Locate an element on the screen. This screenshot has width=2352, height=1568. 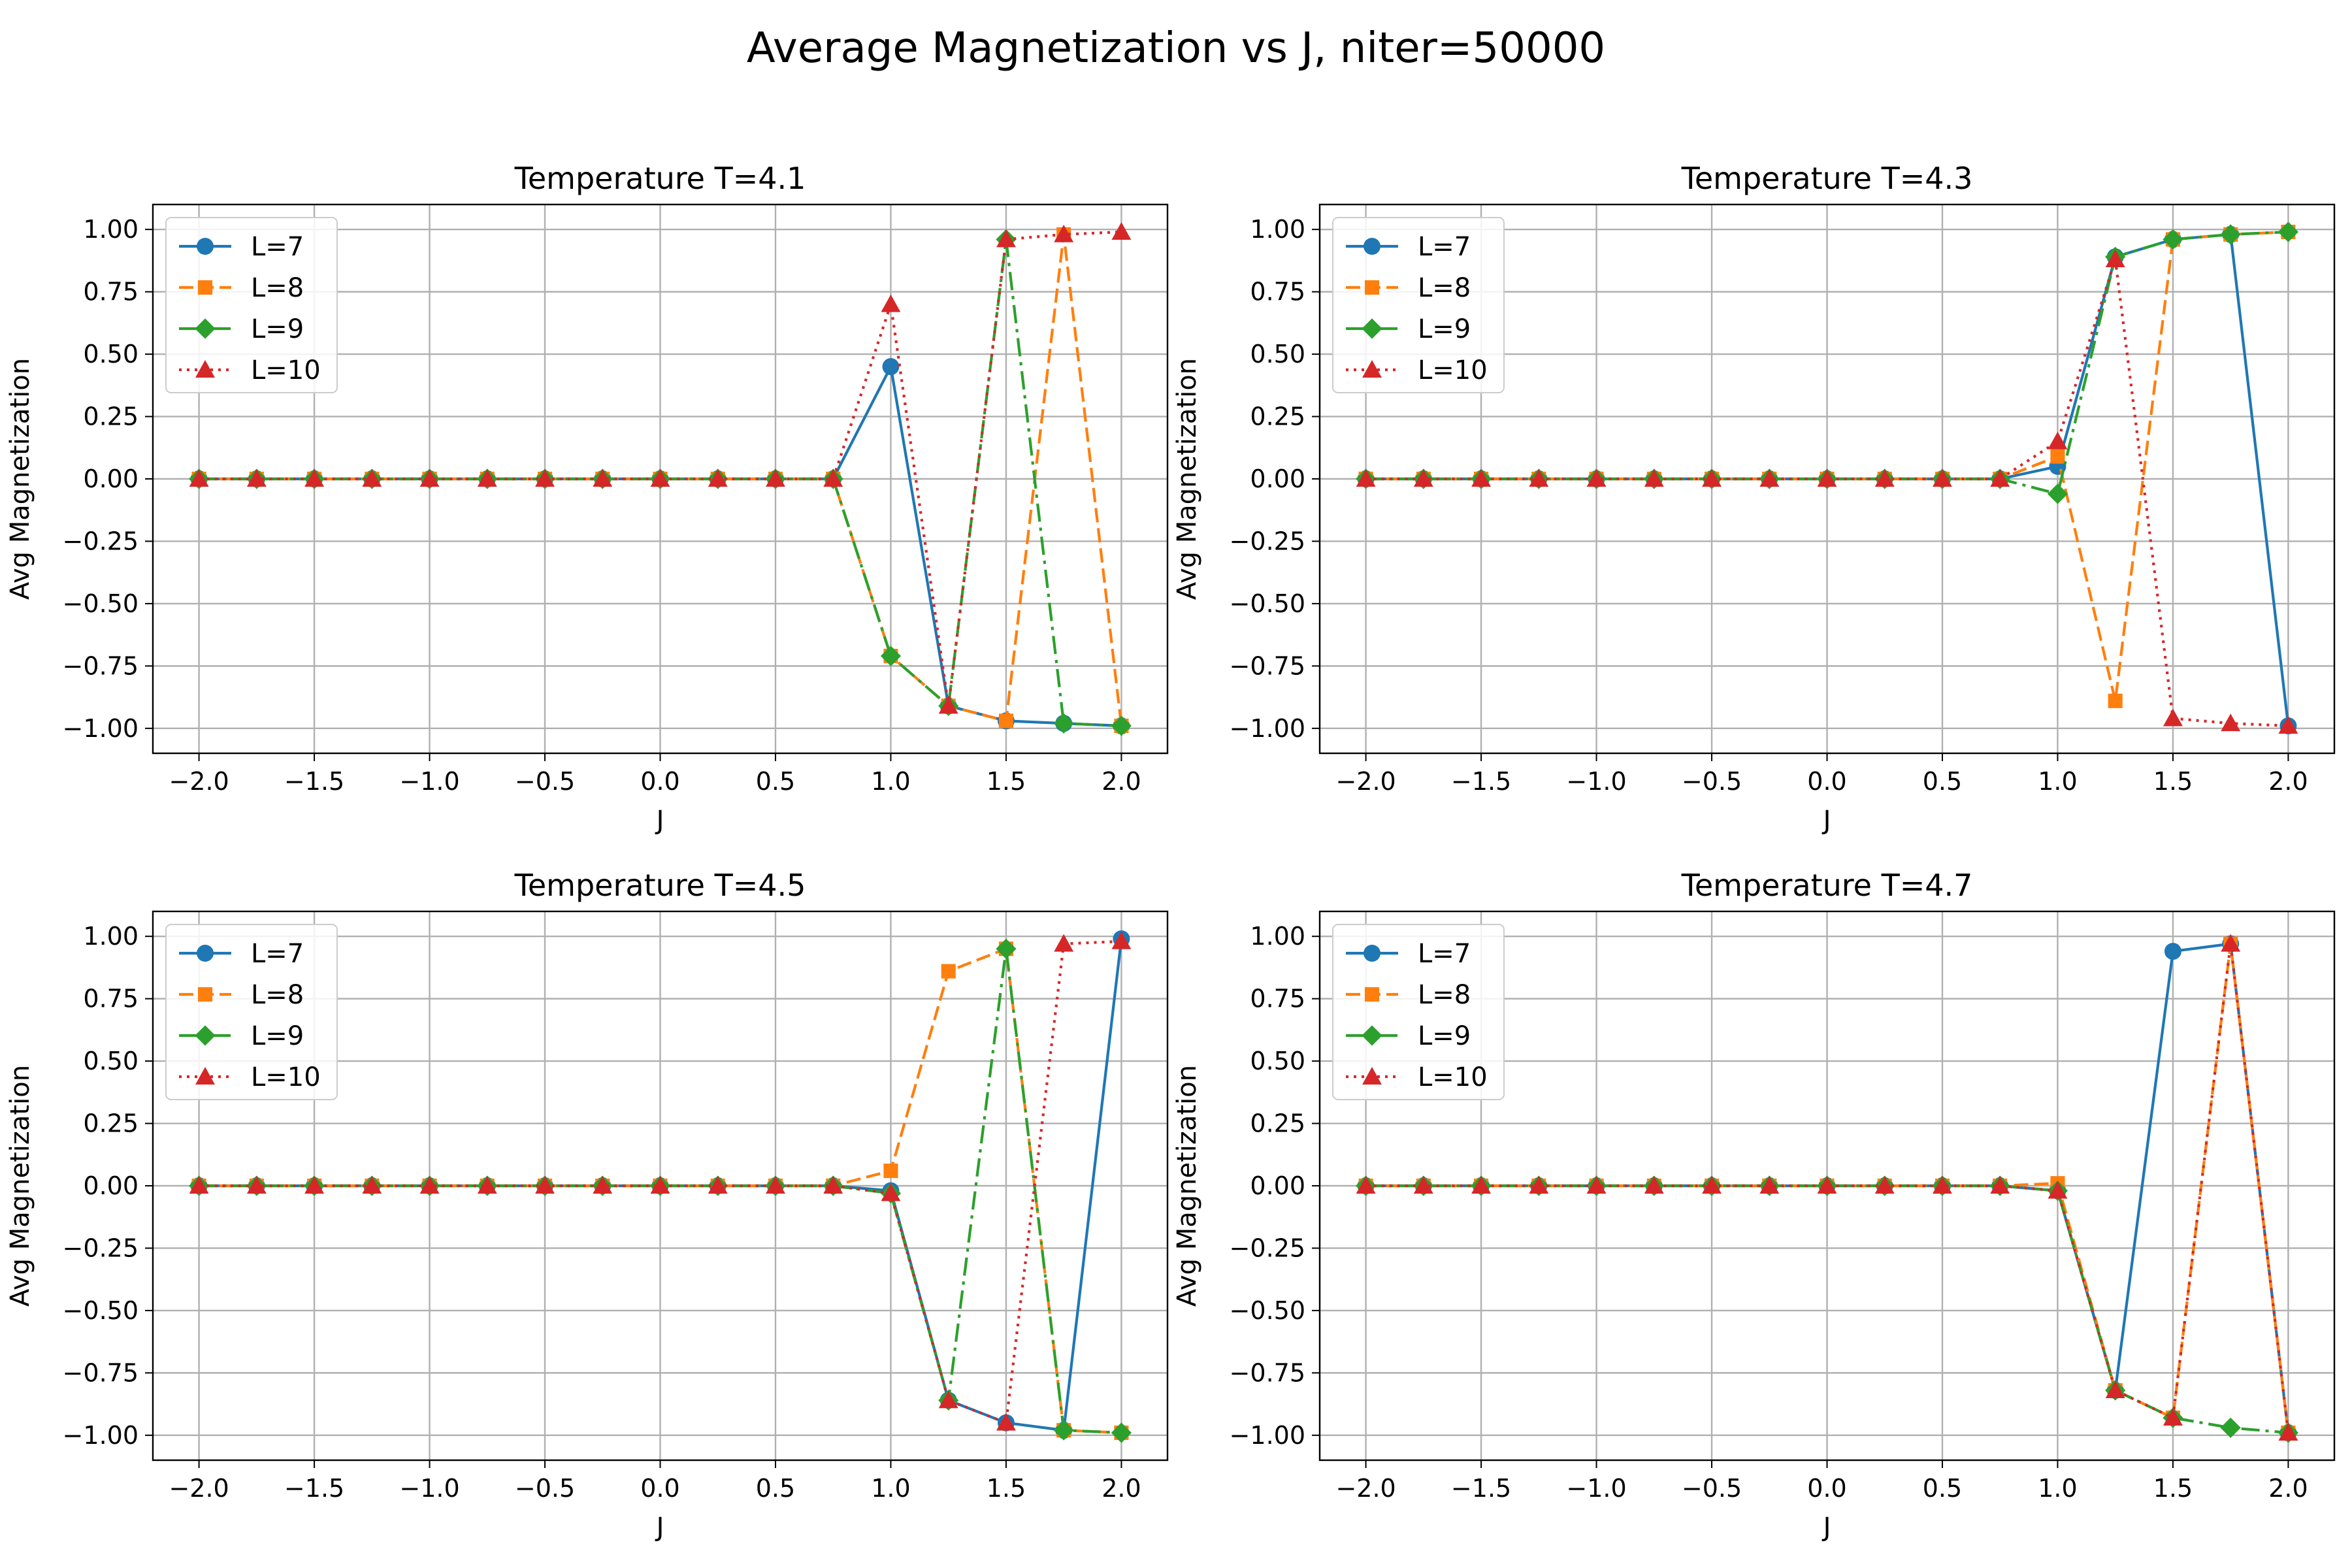
legend-item: L=9 is located at coordinates (241, 1036).